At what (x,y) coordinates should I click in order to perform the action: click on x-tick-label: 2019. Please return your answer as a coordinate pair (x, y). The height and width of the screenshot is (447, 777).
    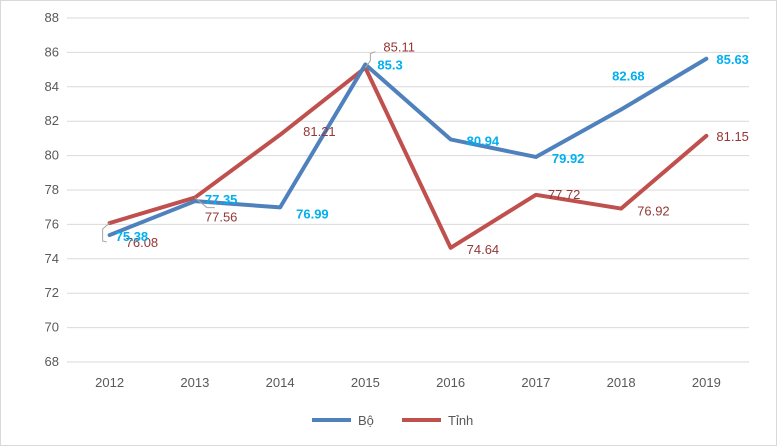
    Looking at the image, I should click on (706, 382).